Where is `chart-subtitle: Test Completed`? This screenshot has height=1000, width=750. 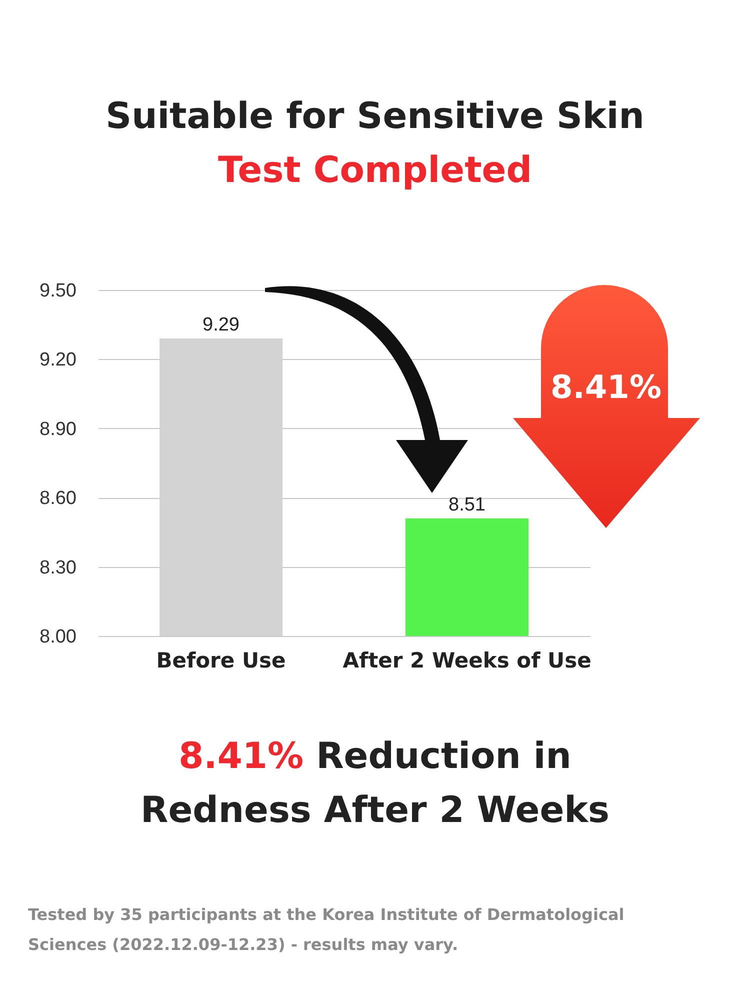
chart-subtitle: Test Completed is located at coordinates (375, 170).